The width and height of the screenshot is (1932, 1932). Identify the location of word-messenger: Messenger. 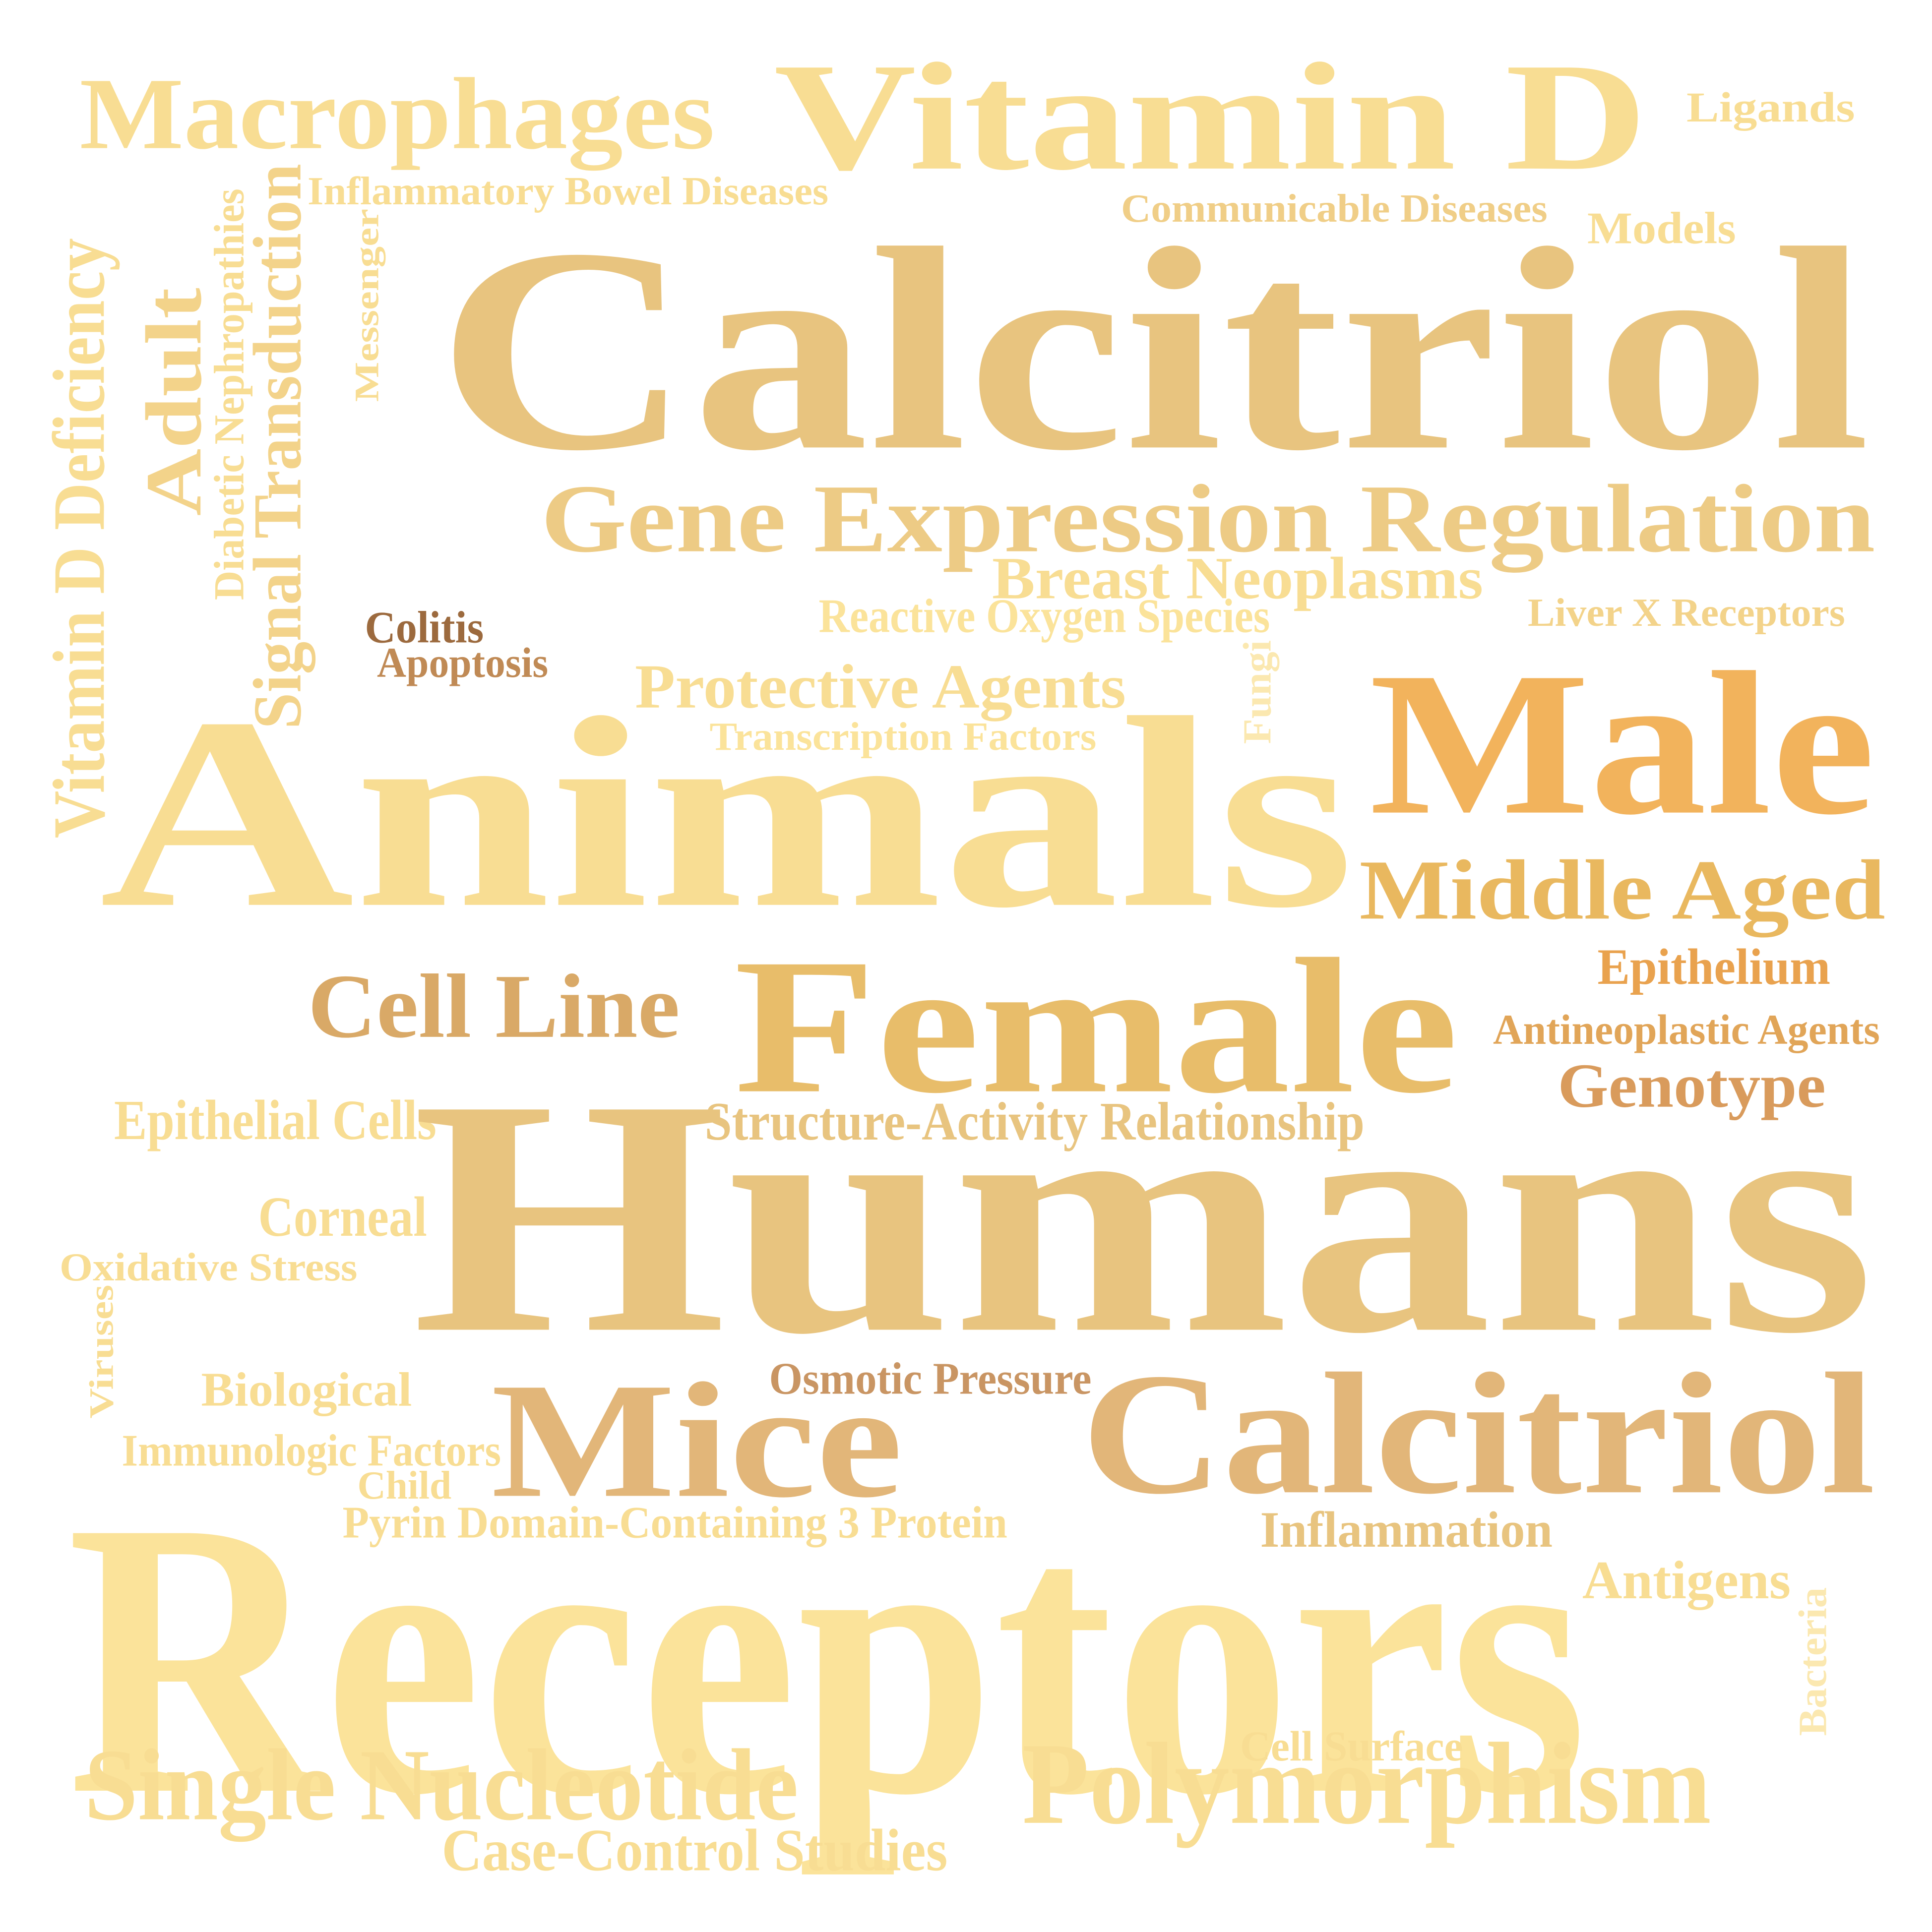
(366, 305).